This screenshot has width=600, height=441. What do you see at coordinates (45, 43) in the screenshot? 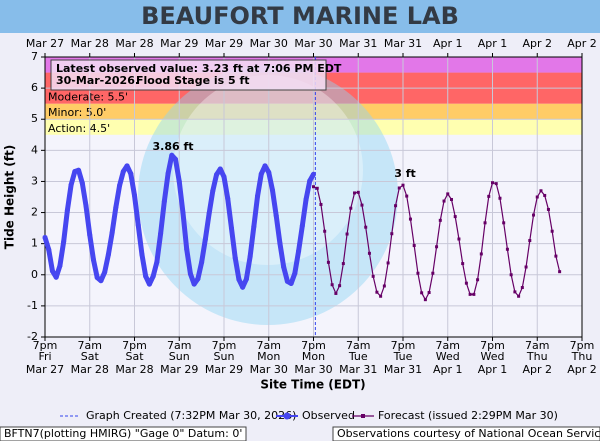
I see `x2-tick-label: Mar 27` at bounding box center [45, 43].